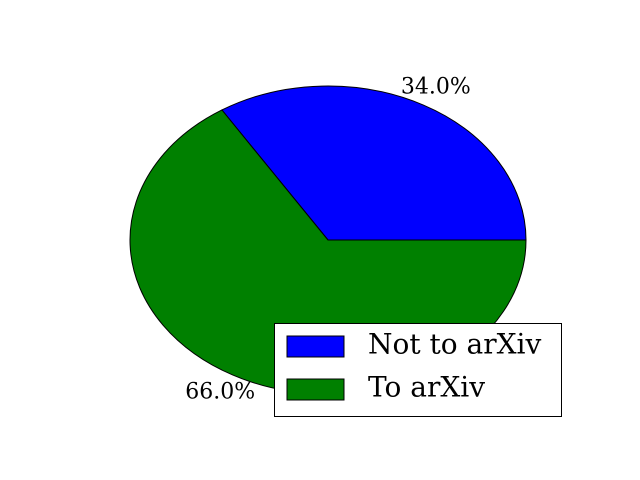 The width and height of the screenshot is (640, 480). I want to click on pie-percent-label-1: 66.0%, so click(220, 392).